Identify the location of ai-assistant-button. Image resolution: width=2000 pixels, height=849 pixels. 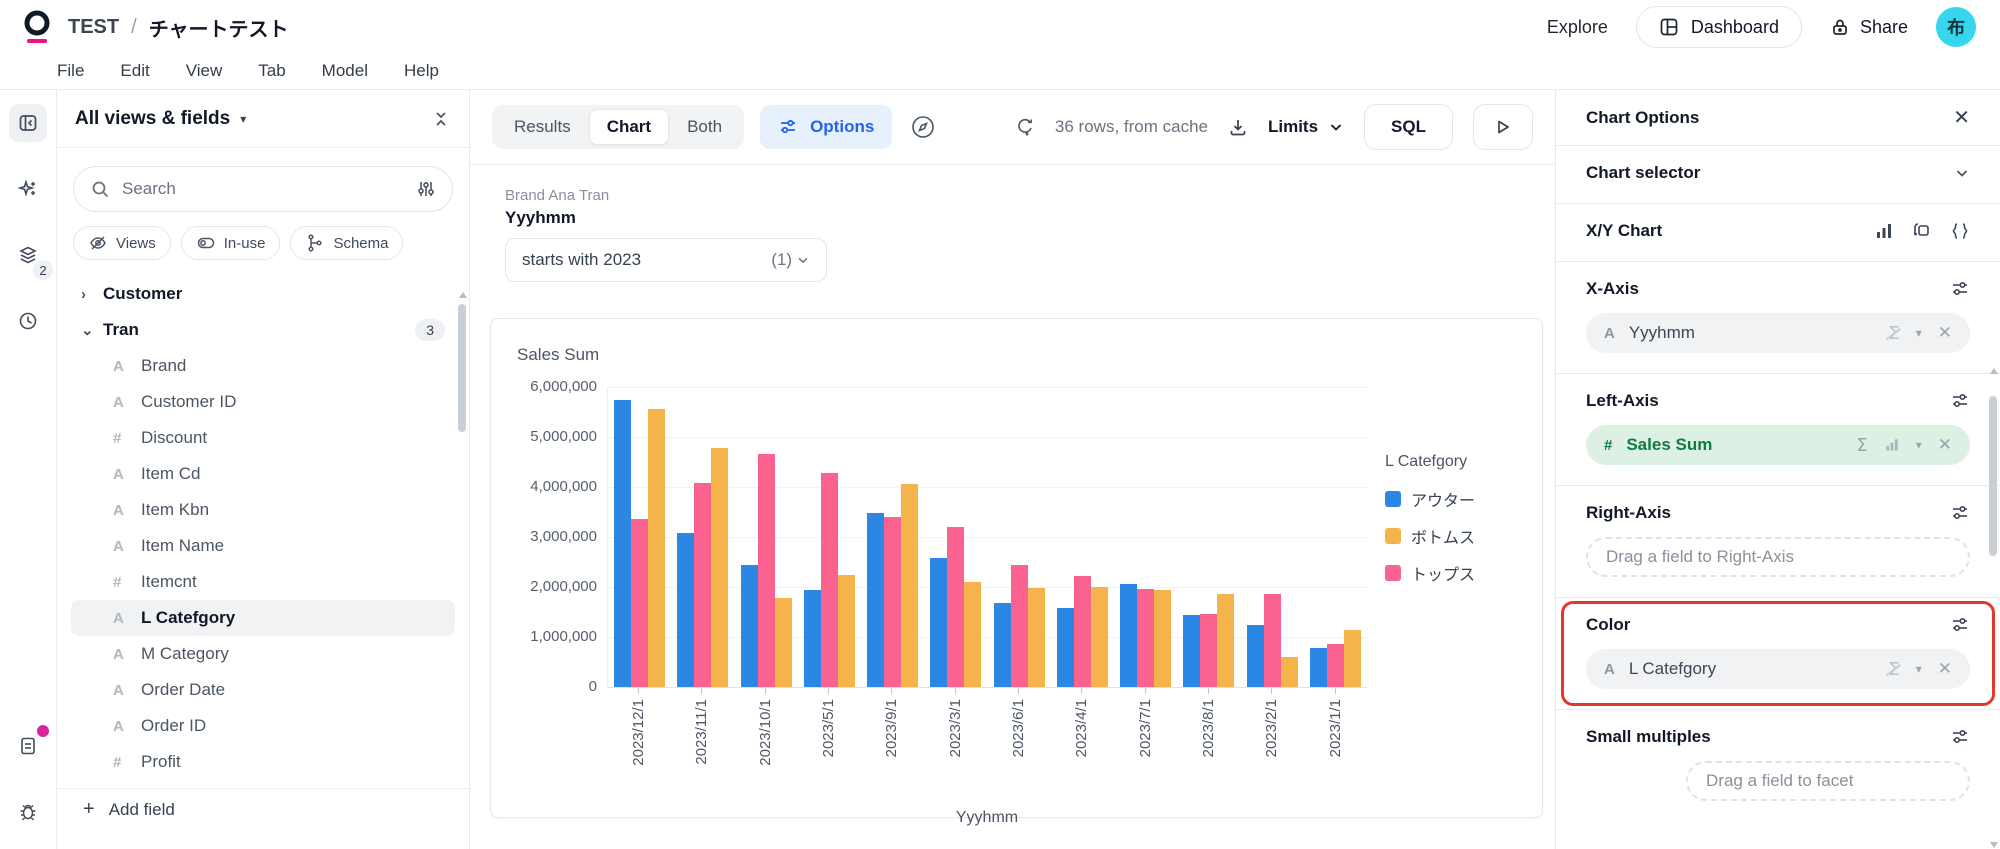
(28, 189).